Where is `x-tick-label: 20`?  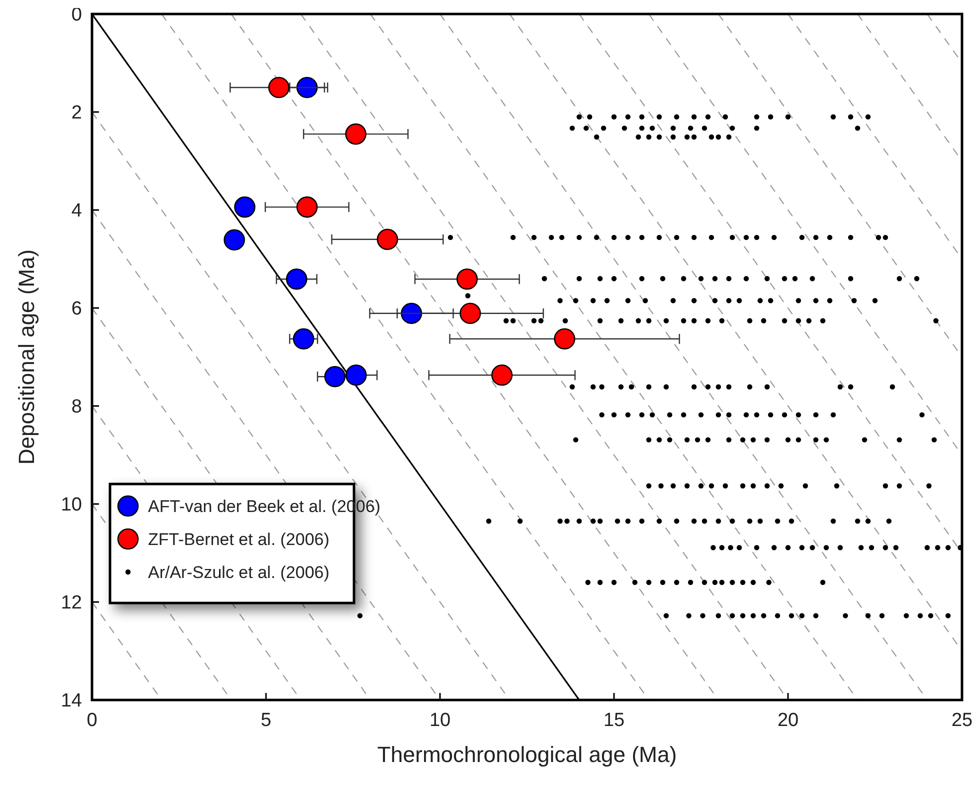
x-tick-label: 20 is located at coordinates (788, 720).